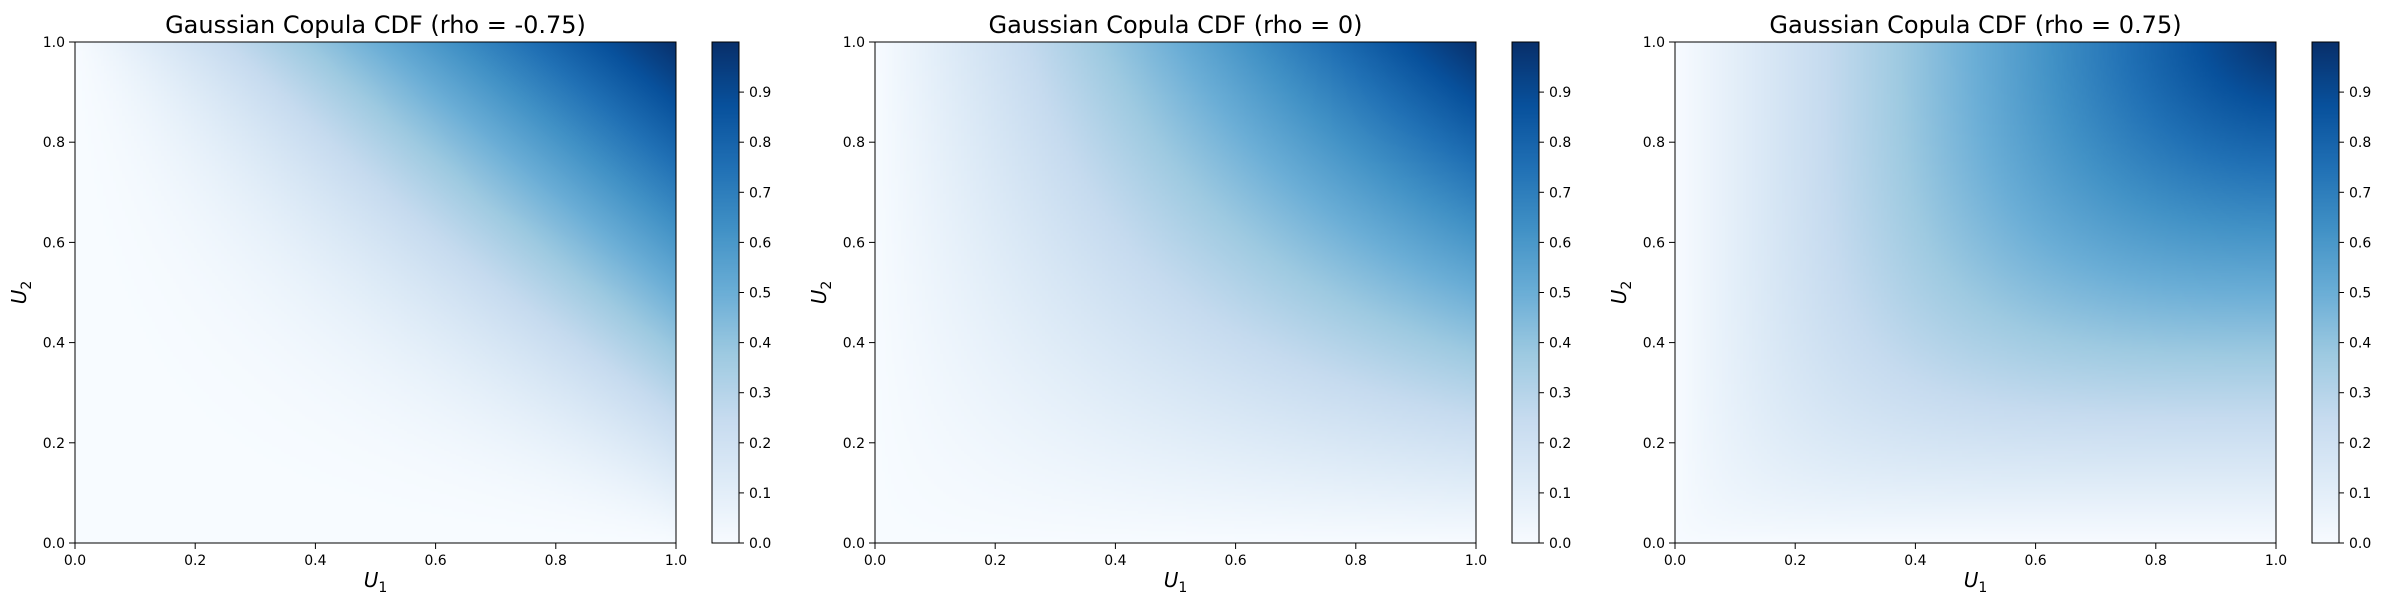 This screenshot has height=600, width=2400. I want to click on chart-title: Gaussian Copula CDF (rho = 0), so click(1175, 25).